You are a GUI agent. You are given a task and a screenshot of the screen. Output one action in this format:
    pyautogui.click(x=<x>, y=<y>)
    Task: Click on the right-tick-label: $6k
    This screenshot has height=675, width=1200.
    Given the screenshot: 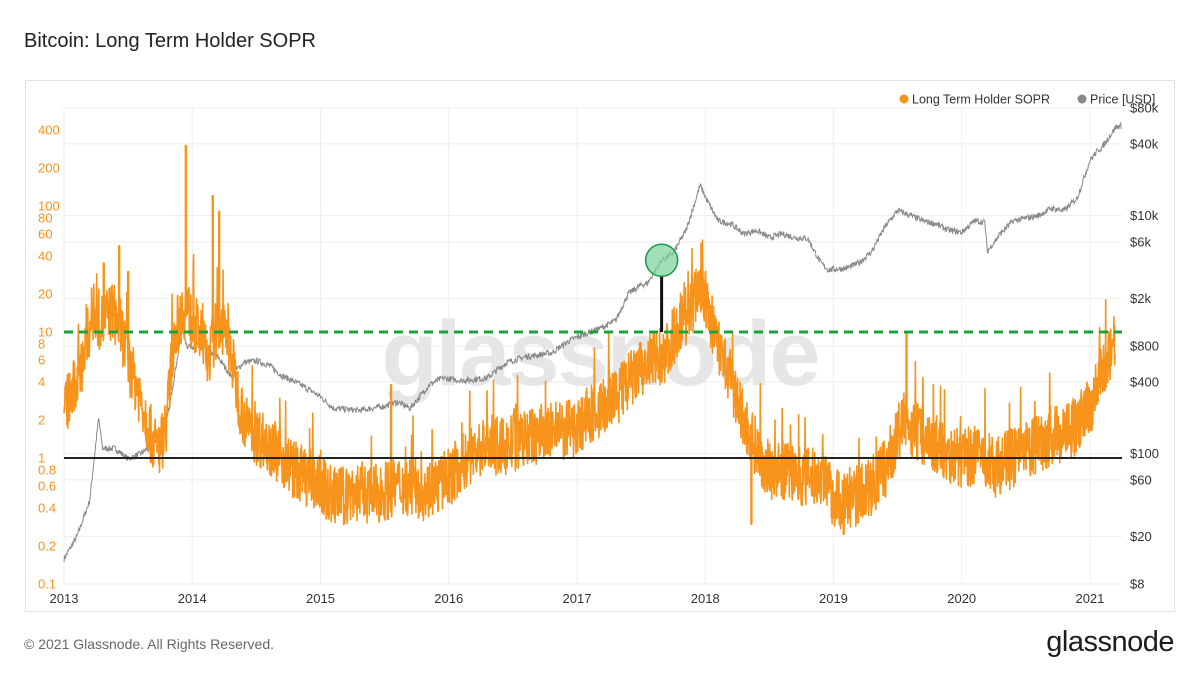 What is the action you would take?
    pyautogui.click(x=1140, y=241)
    